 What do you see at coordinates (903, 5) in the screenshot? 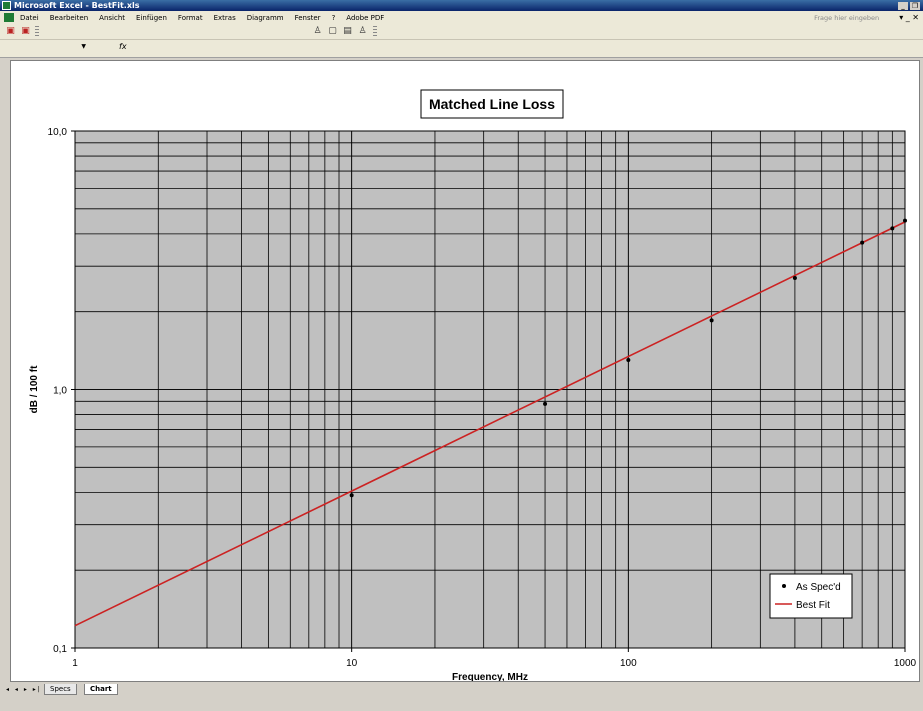
I see `minimize-button: _` at bounding box center [903, 5].